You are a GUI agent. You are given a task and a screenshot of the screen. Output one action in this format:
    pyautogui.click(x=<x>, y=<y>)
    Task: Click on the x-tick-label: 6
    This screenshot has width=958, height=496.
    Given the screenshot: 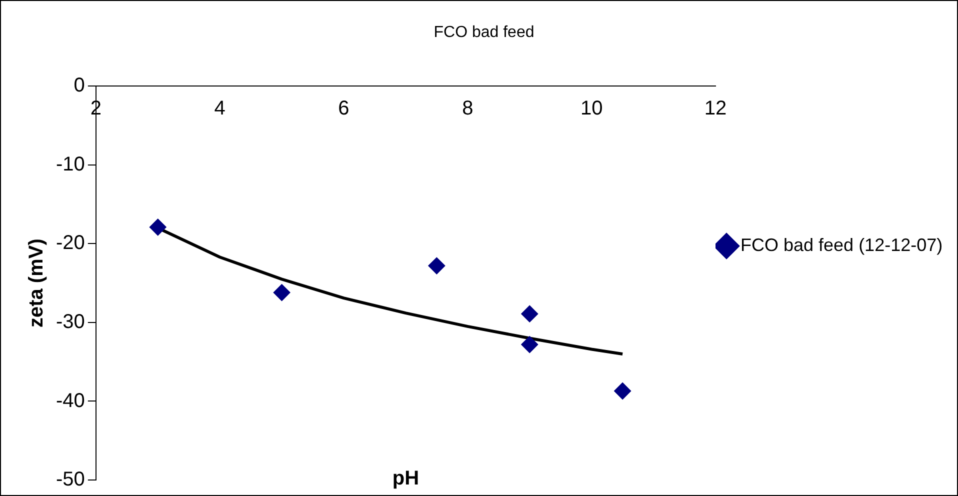 What is the action you would take?
    pyautogui.click(x=344, y=109)
    